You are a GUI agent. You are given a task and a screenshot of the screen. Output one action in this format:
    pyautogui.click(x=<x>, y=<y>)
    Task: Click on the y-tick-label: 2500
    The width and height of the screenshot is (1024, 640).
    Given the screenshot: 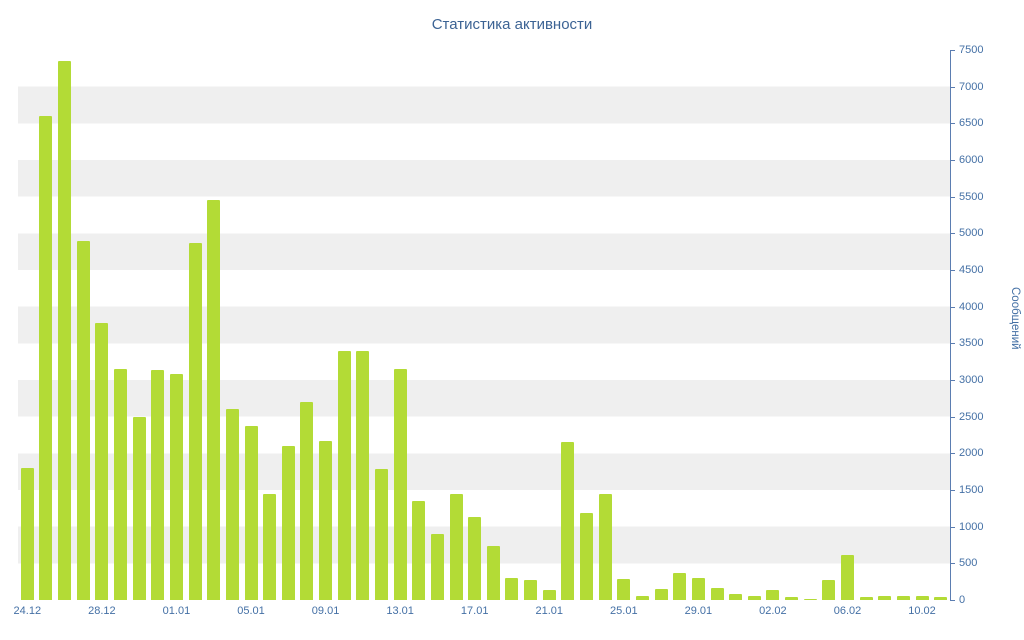 What is the action you would take?
    pyautogui.click(x=971, y=416)
    